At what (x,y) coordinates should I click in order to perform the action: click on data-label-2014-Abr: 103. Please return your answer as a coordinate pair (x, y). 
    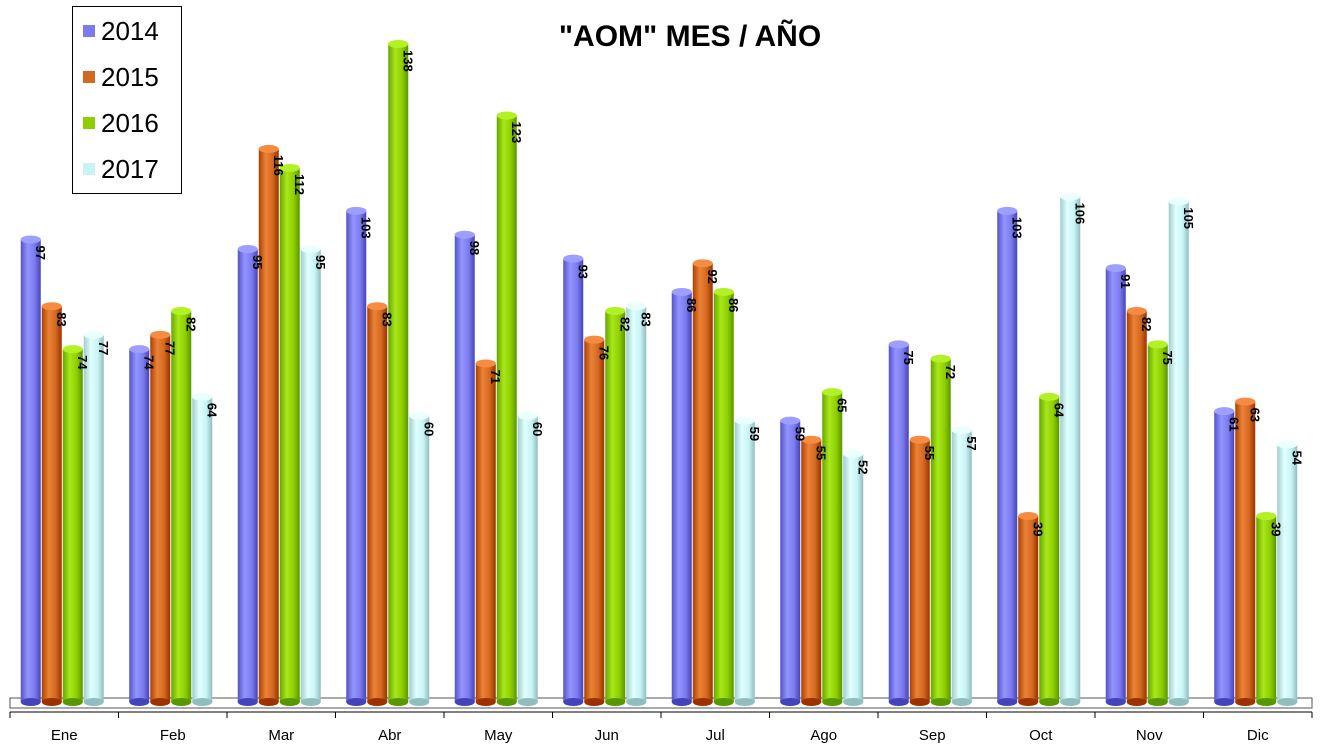
    Looking at the image, I should click on (365, 228).